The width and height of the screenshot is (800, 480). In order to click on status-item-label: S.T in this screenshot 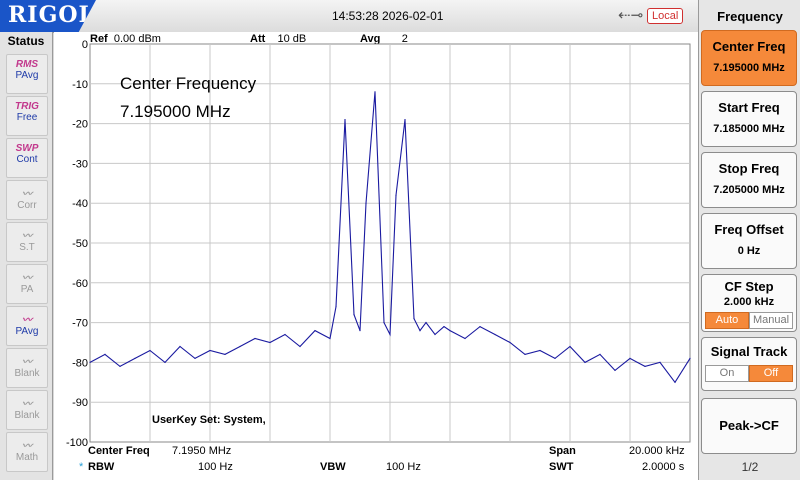, I will do `click(27, 247)`.